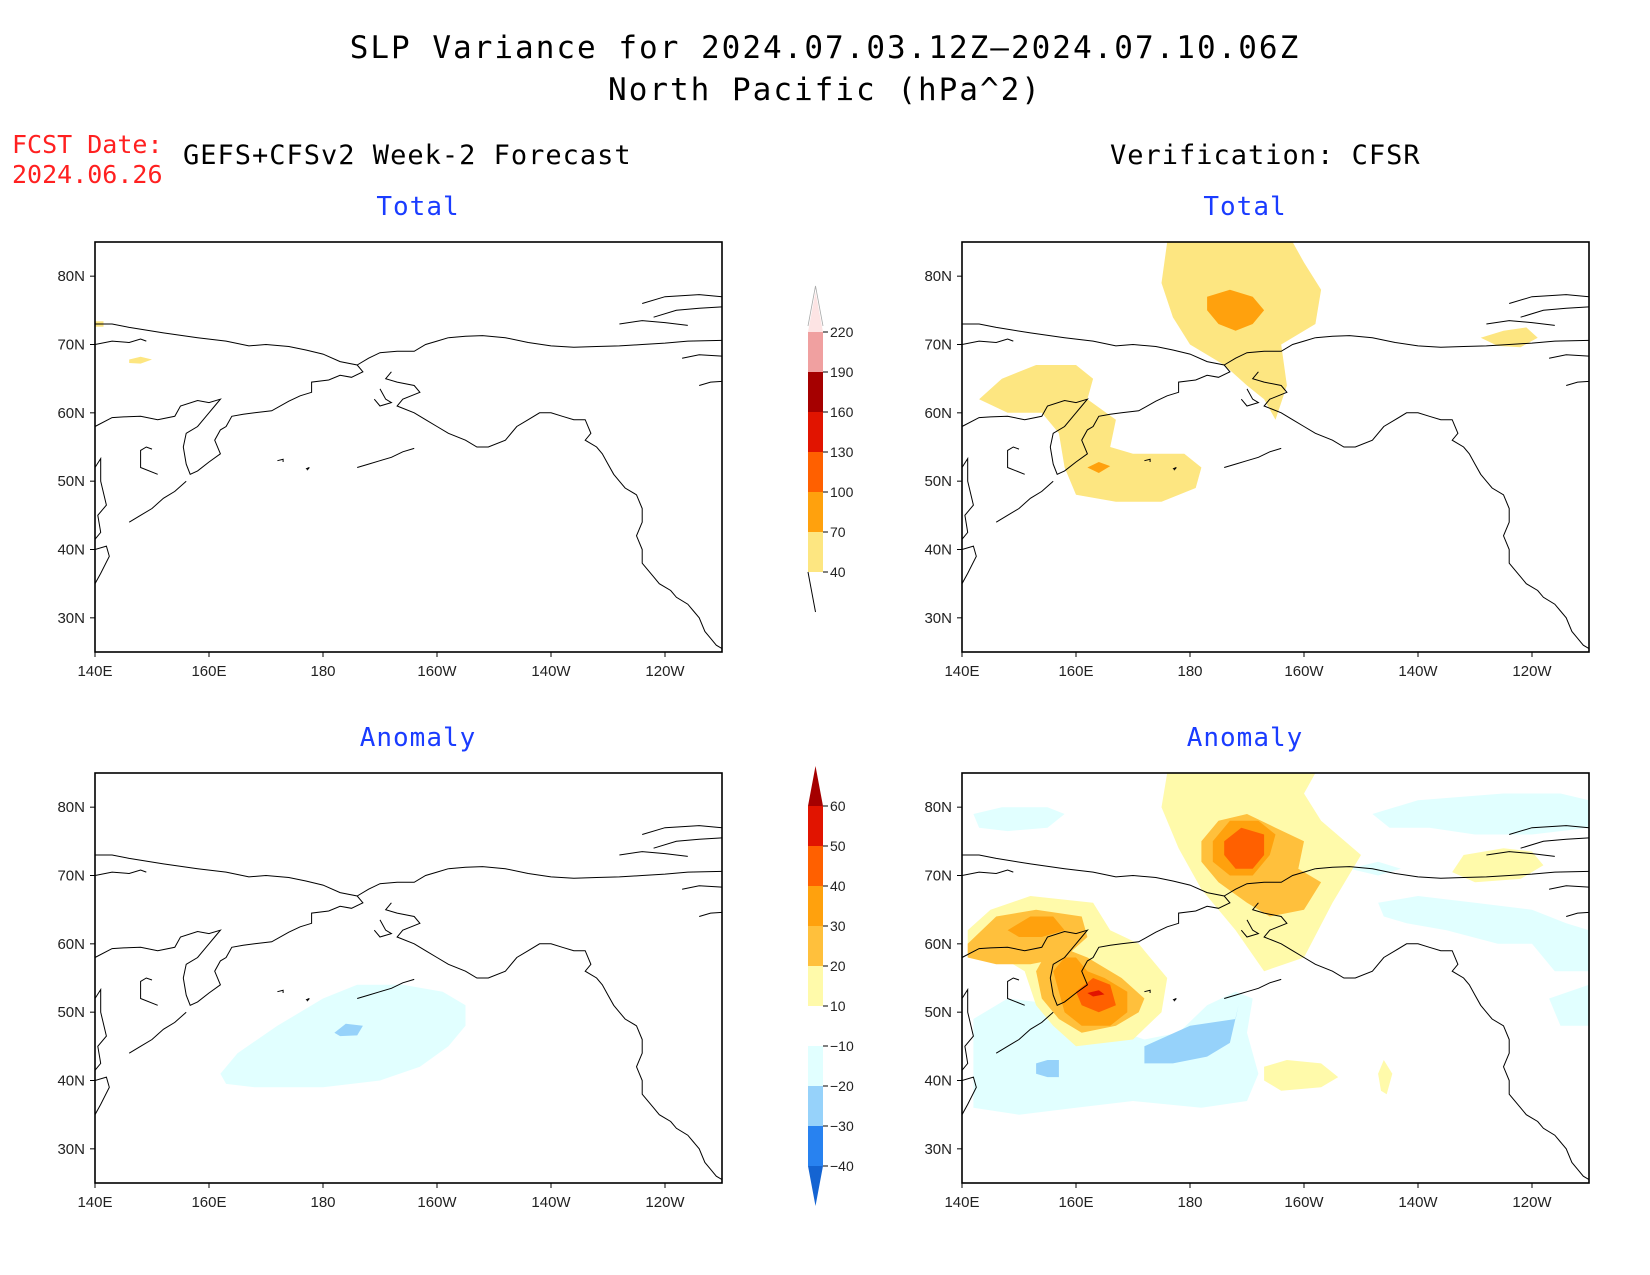 The width and height of the screenshot is (1650, 1275). Describe the element at coordinates (1245, 207) in the screenshot. I see `panel-title-verification-total: Total` at that location.